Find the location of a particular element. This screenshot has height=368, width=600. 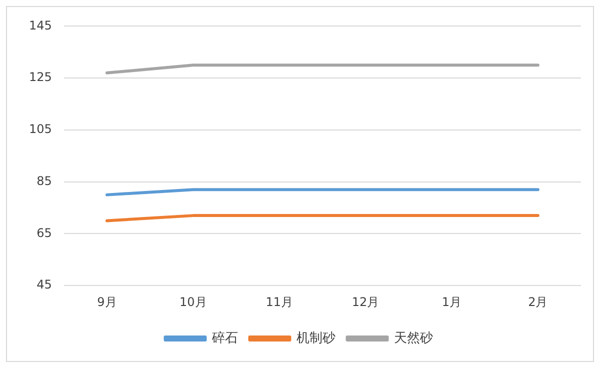

y-tick-label: 45 is located at coordinates (44, 285).